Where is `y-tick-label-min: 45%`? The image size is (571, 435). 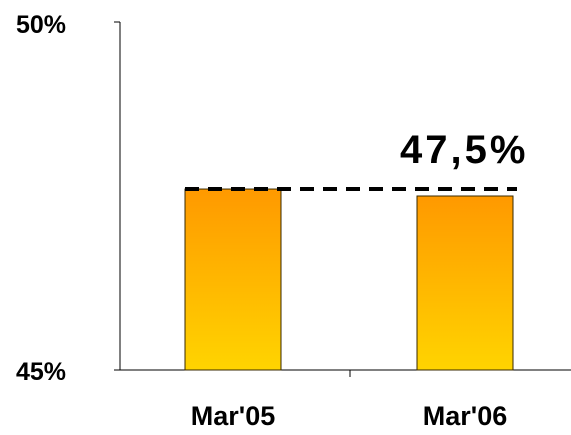
y-tick-label-min: 45% is located at coordinates (41, 372).